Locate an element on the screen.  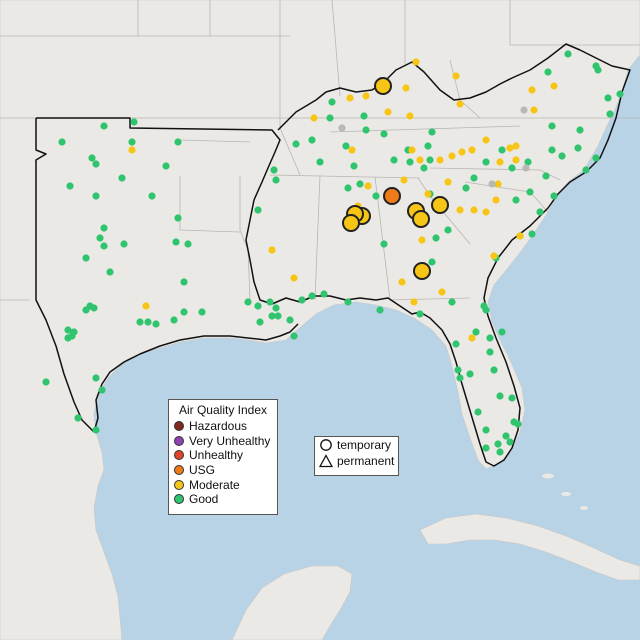
legend-item-usg: USG is located at coordinates (223, 470).